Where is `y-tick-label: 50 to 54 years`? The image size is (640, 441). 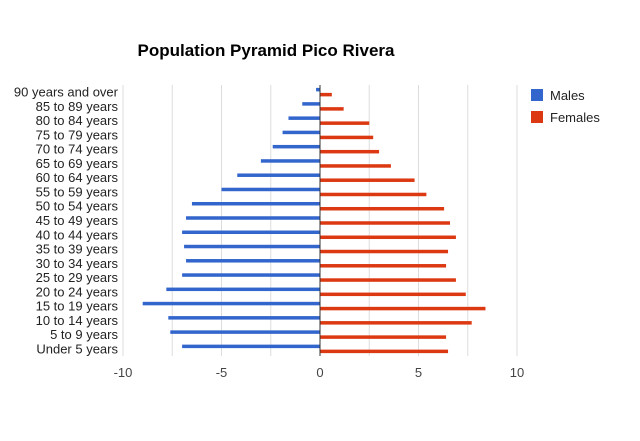 y-tick-label: 50 to 54 years is located at coordinates (77, 206).